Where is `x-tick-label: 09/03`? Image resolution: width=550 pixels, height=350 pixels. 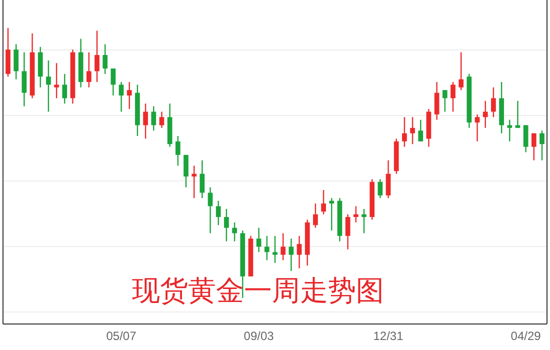
x-tick-label: 09/03 is located at coordinates (259, 336).